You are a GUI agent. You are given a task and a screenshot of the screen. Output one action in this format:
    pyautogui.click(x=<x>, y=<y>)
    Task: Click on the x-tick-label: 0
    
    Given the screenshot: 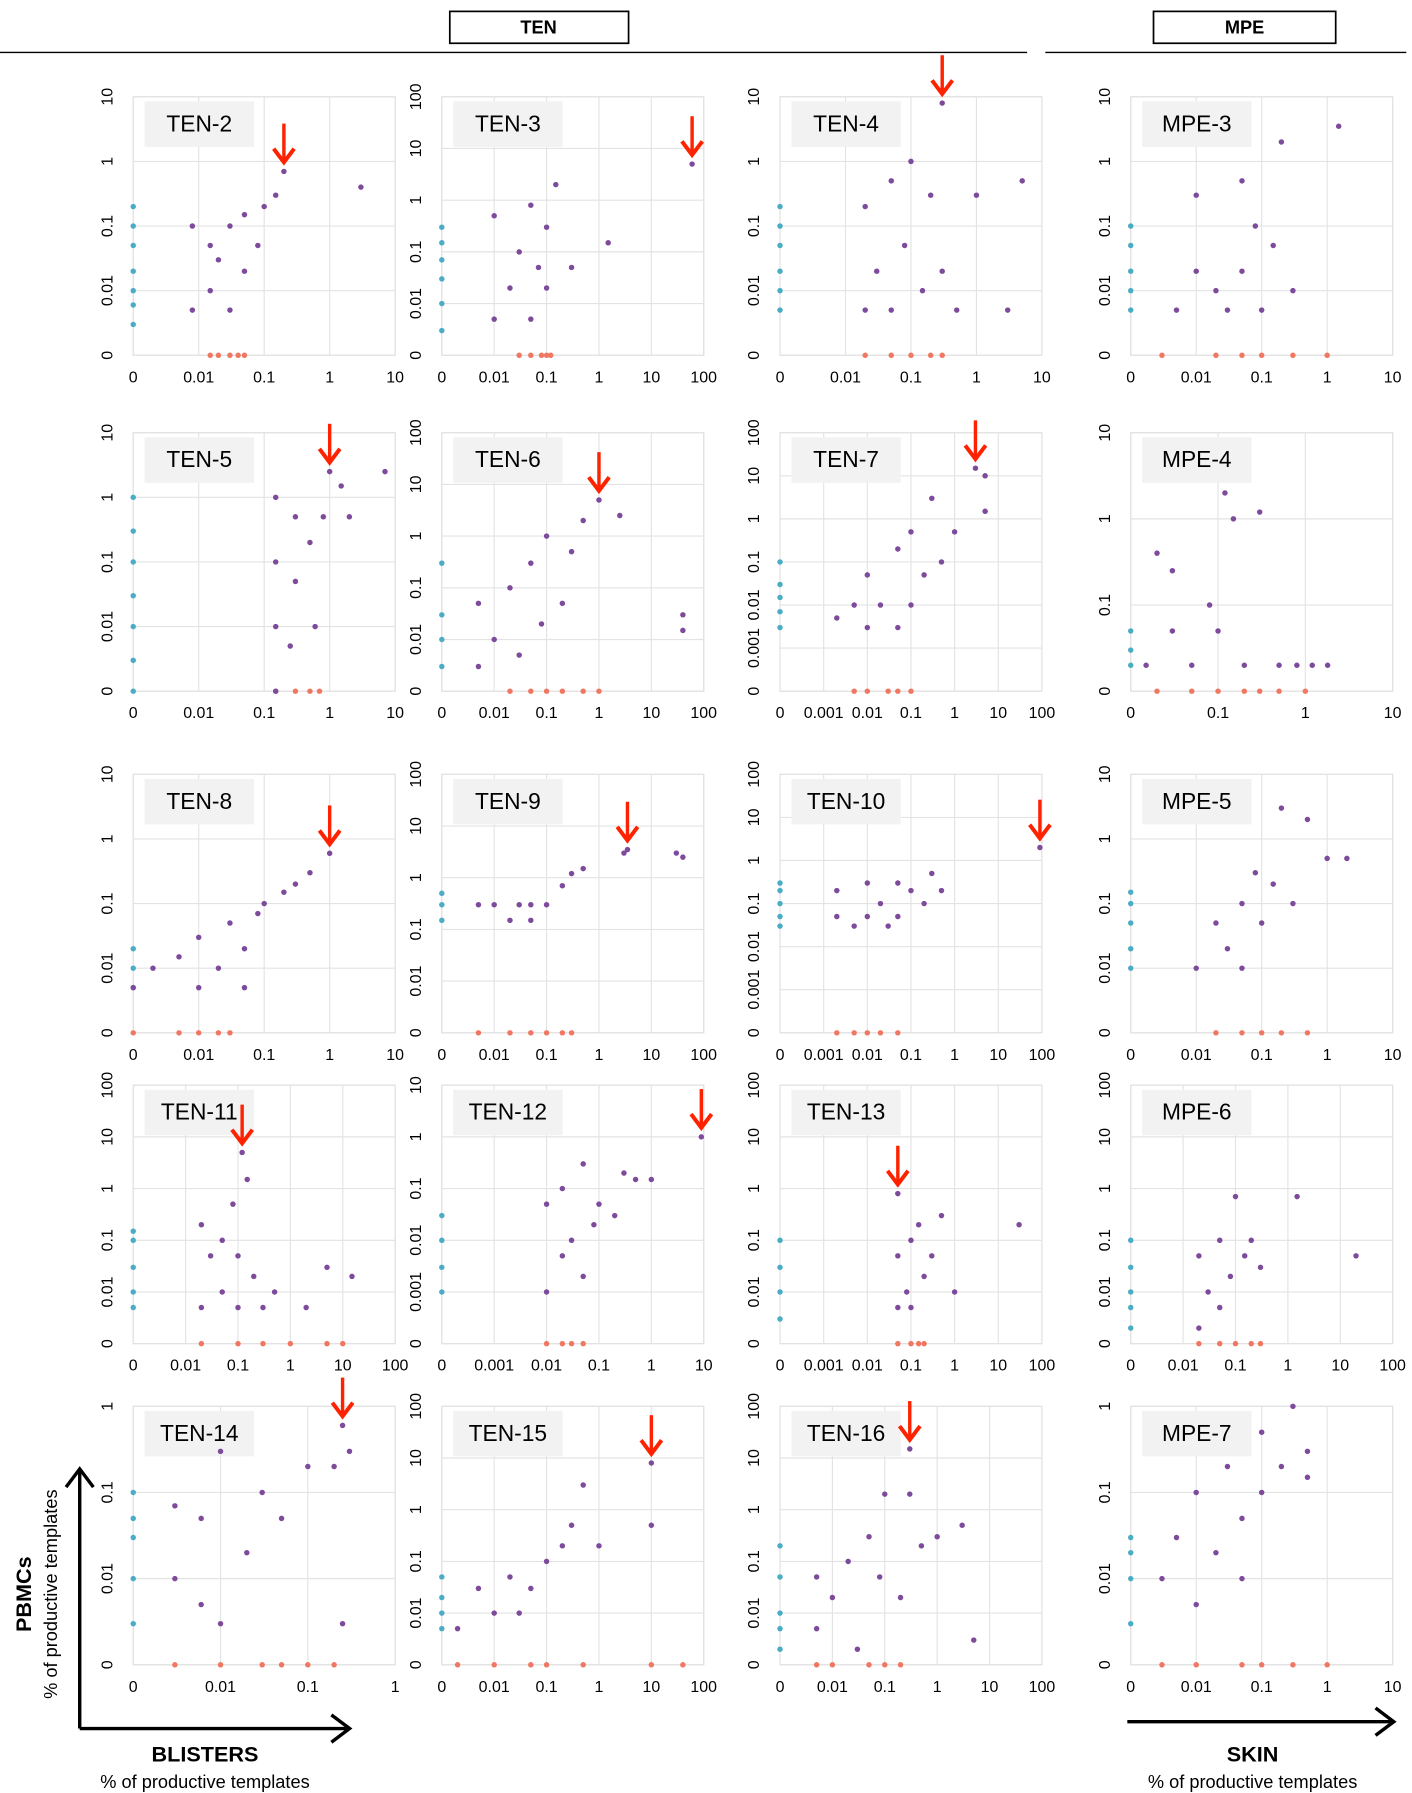 What is the action you would take?
    pyautogui.click(x=441, y=1055)
    